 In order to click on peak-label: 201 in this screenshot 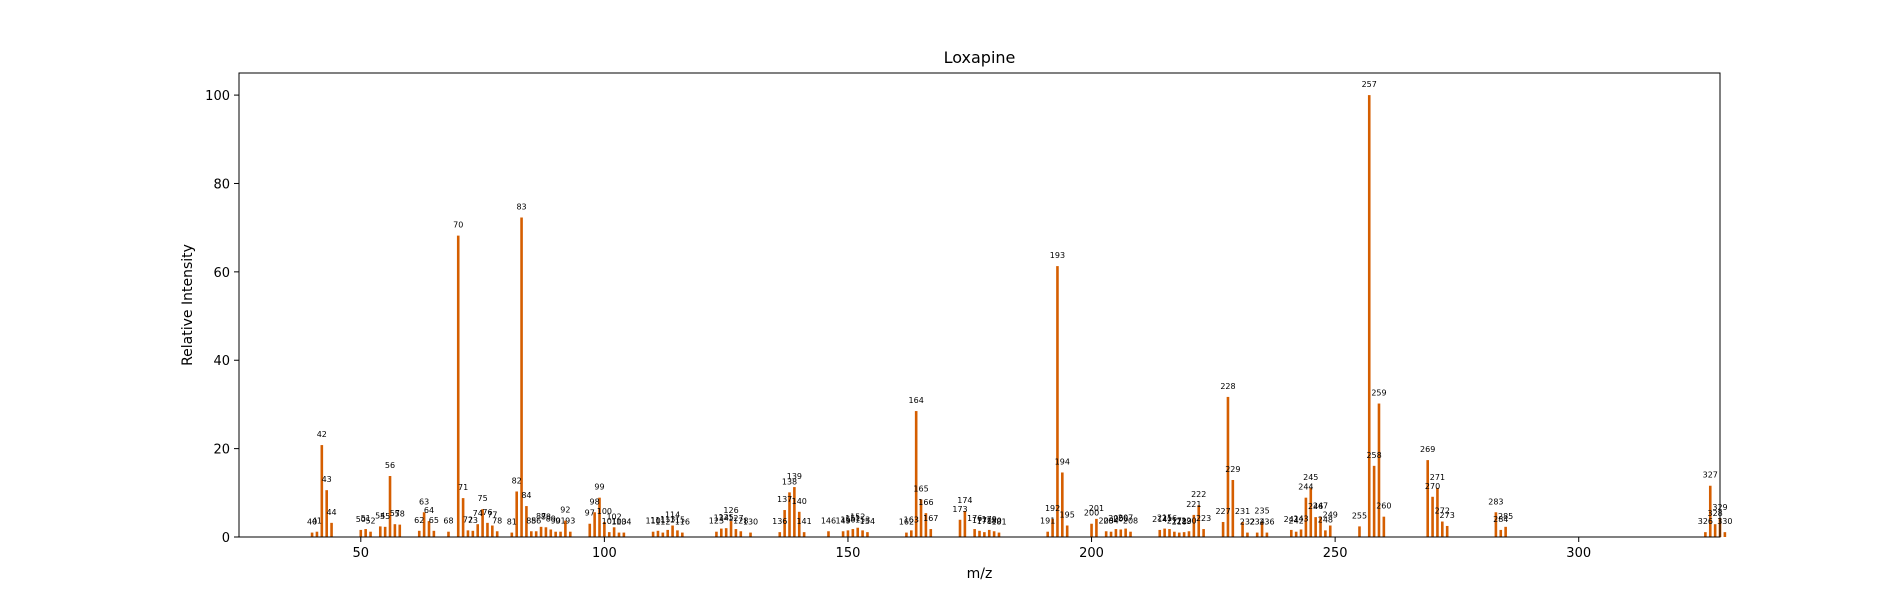, I will do `click(1096, 508)`.